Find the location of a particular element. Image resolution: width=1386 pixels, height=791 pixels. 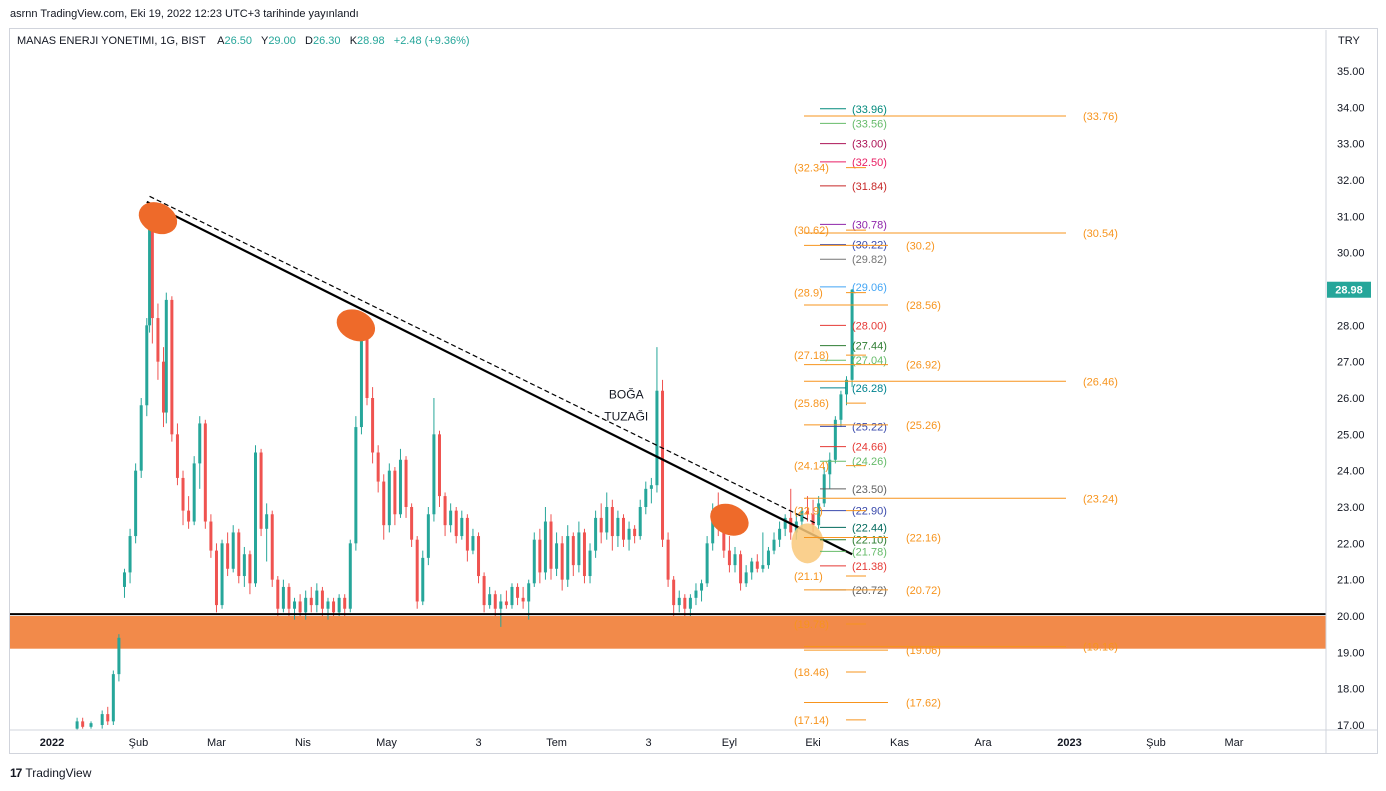

x-tick-label: Eyl is located at coordinates (729, 743).